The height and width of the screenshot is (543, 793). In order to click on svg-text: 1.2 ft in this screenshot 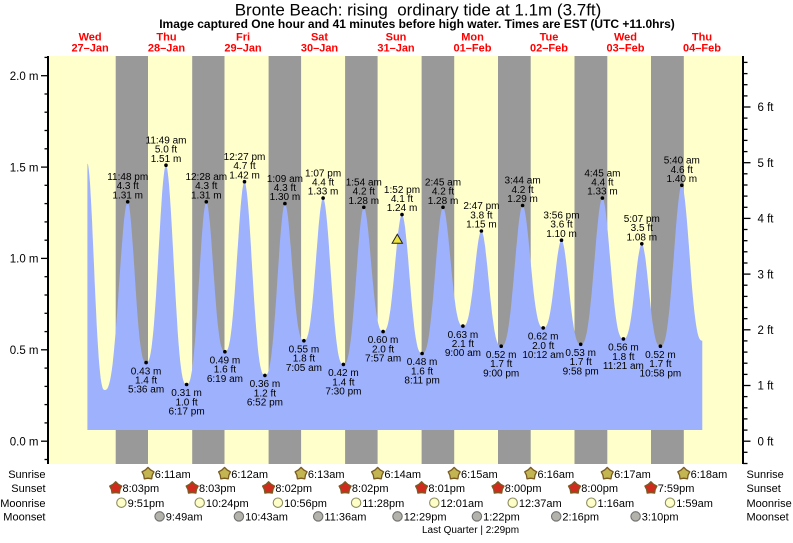, I will do `click(265, 393)`.